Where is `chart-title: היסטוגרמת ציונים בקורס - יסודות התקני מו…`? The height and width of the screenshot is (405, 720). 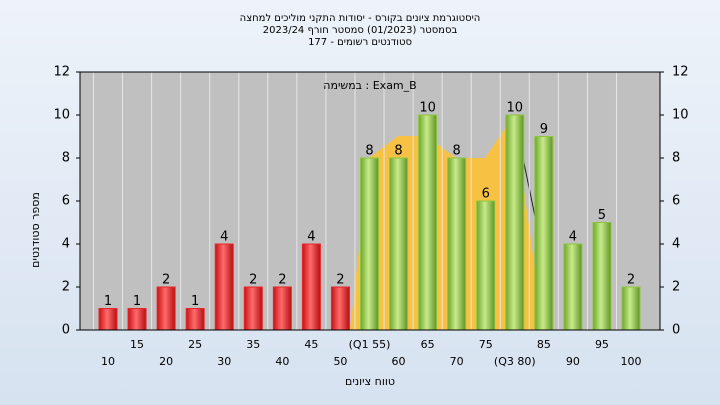 chart-title: היסטוגרמת ציונים בקורס - יסודות התקני מו… is located at coordinates (360, 18).